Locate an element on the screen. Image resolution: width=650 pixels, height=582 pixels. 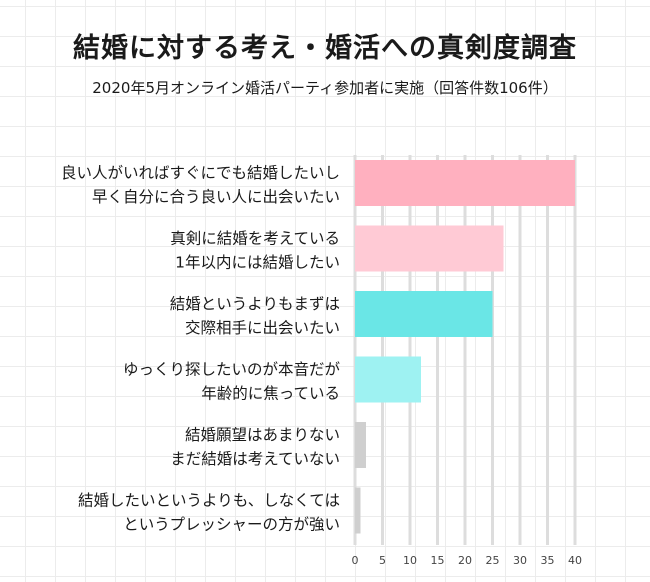
x-tick-label: 10 is located at coordinates (410, 560).